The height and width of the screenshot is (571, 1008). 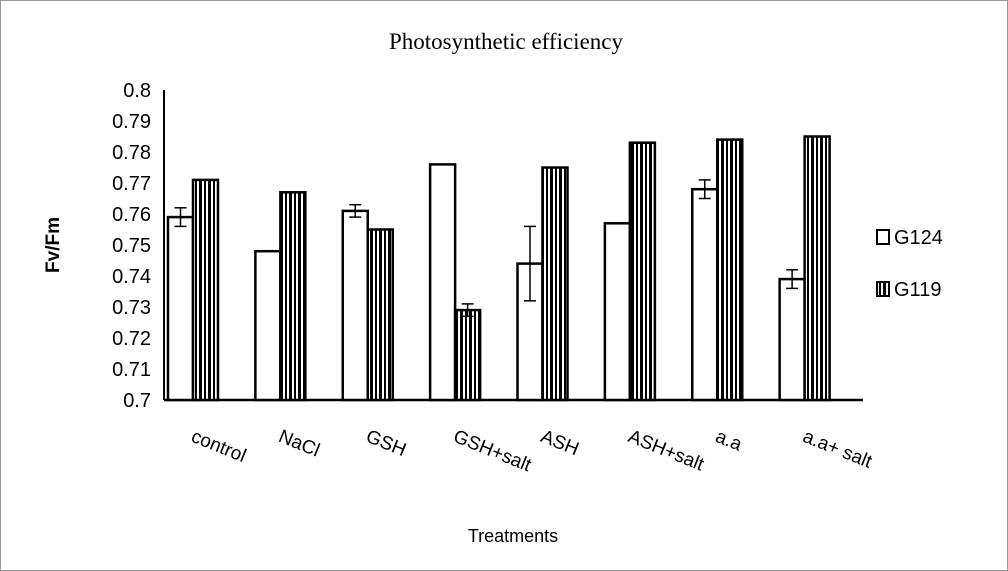 I want to click on y-axis-label: Fv/Fm, so click(x=53, y=245).